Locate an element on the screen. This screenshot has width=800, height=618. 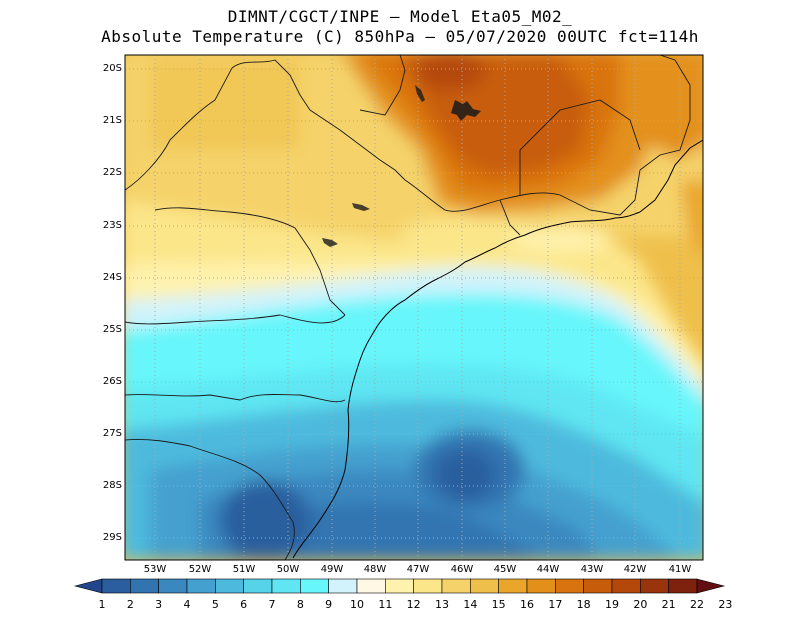
lat-label: 22S is located at coordinates (112, 172).